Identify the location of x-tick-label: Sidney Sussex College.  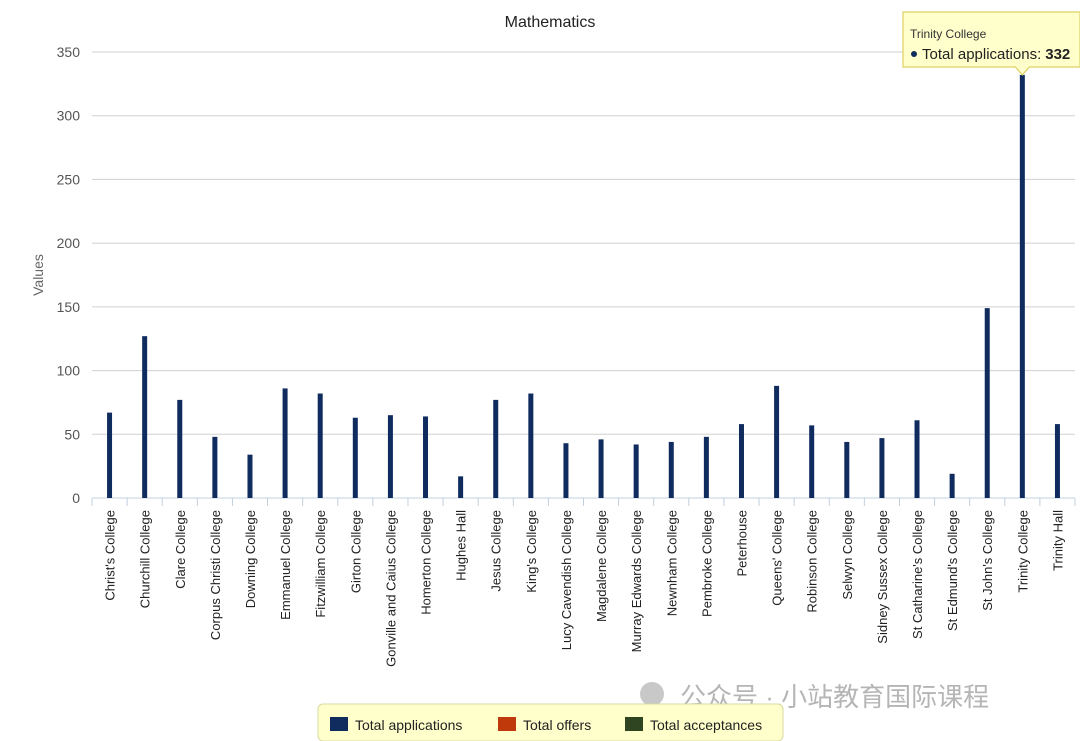
(882, 577).